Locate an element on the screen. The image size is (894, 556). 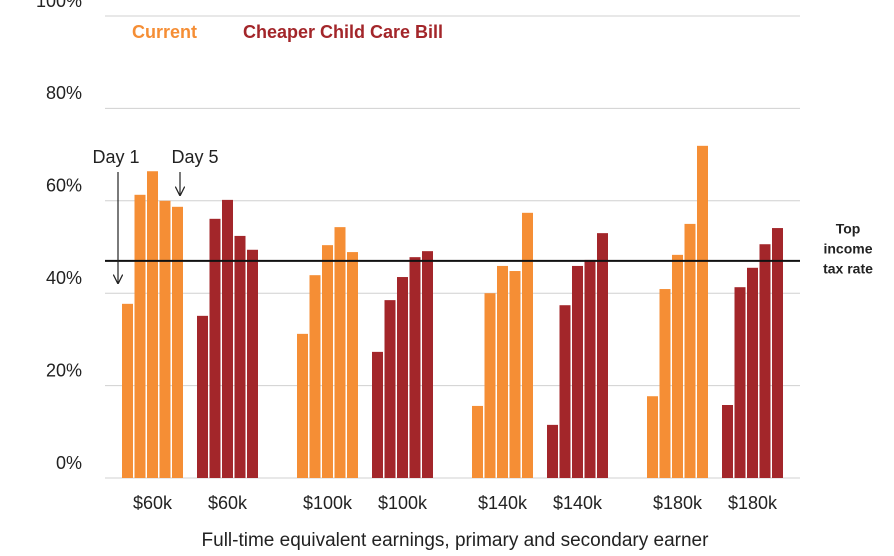
reference-label: Top is located at coordinates (848, 229).